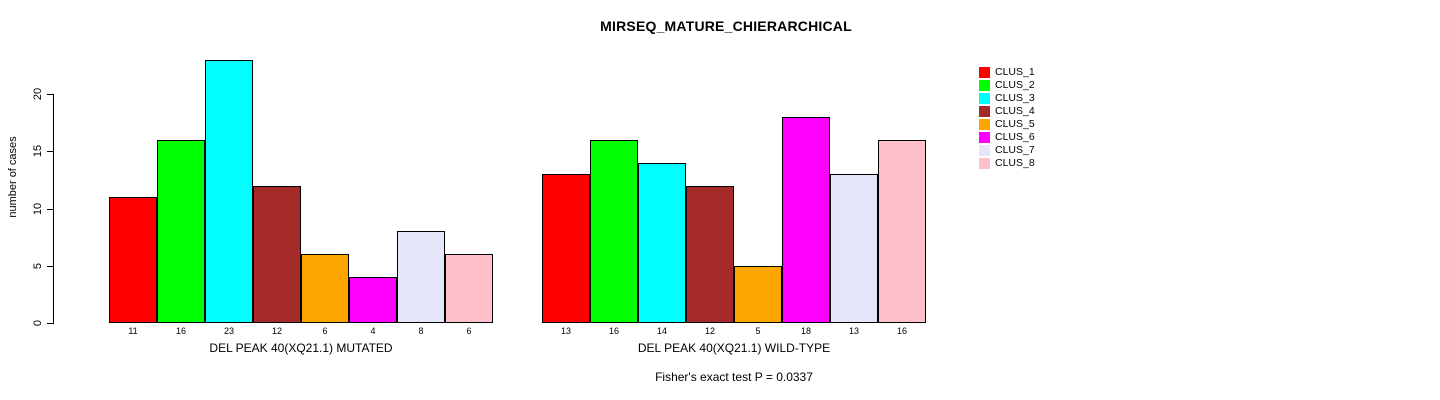 Image resolution: width=1440 pixels, height=400 pixels. I want to click on y-tick-label: 10, so click(38, 209).